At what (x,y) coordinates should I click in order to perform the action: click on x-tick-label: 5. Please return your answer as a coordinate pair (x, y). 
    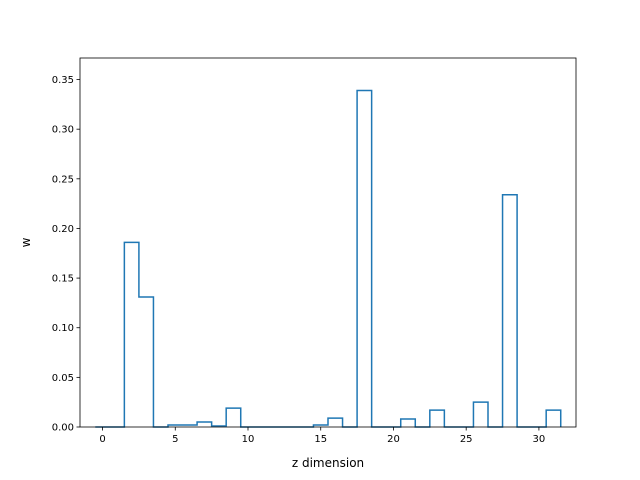
    Looking at the image, I should click on (175, 439).